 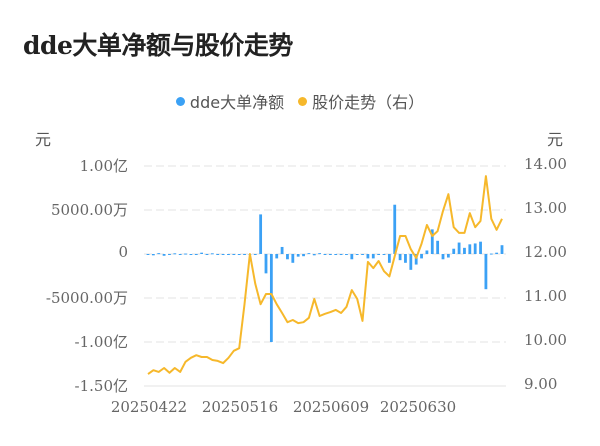 What do you see at coordinates (545, 164) in the screenshot?
I see `right-axis-tick: 14.00` at bounding box center [545, 164].